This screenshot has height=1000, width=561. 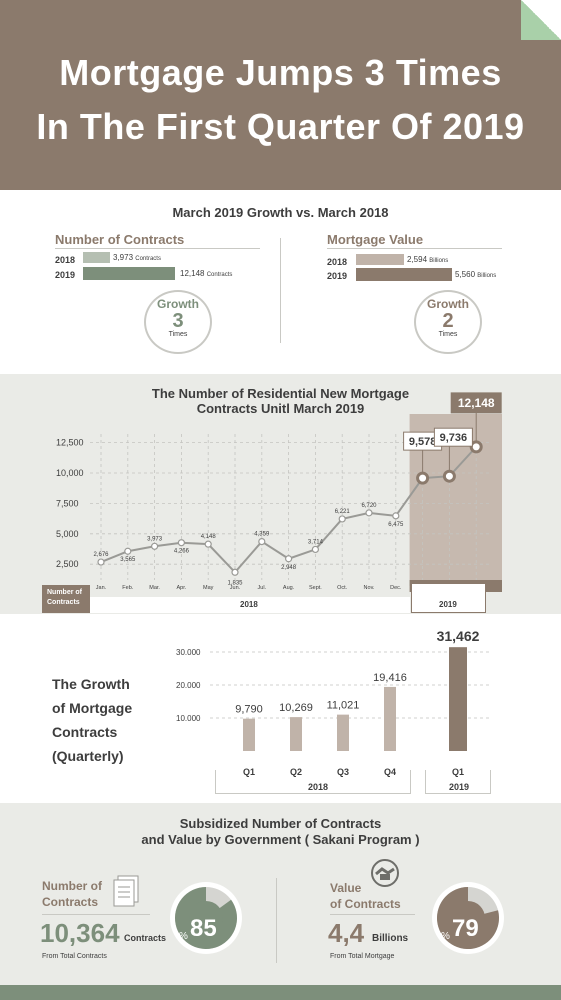 What do you see at coordinates (183, 936) in the screenshot?
I see `sakani-left-pct-symbol: %` at bounding box center [183, 936].